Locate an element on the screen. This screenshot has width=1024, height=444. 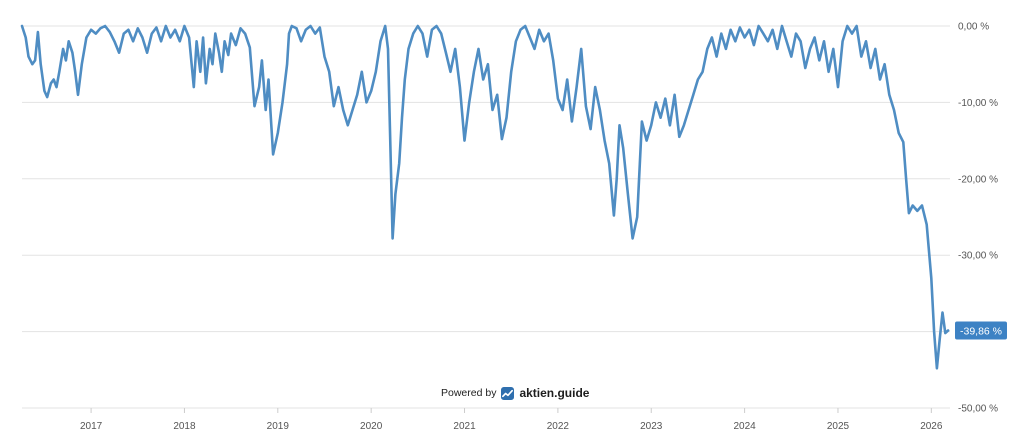
brand-name: aktien.guide is located at coordinates (554, 393).